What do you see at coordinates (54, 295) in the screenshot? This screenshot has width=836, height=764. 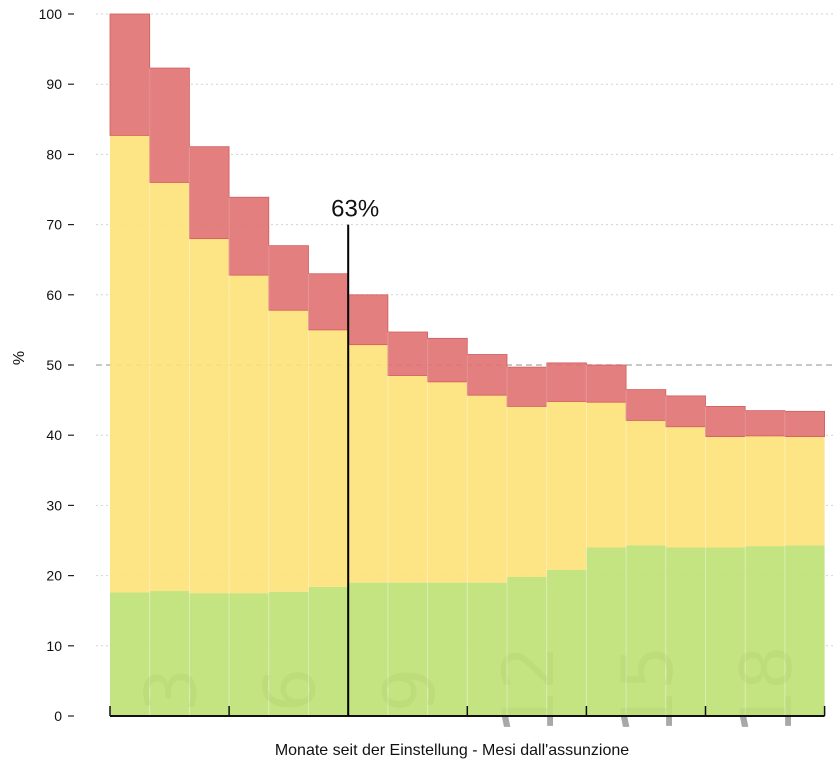 I see `y-tick-label: 60` at bounding box center [54, 295].